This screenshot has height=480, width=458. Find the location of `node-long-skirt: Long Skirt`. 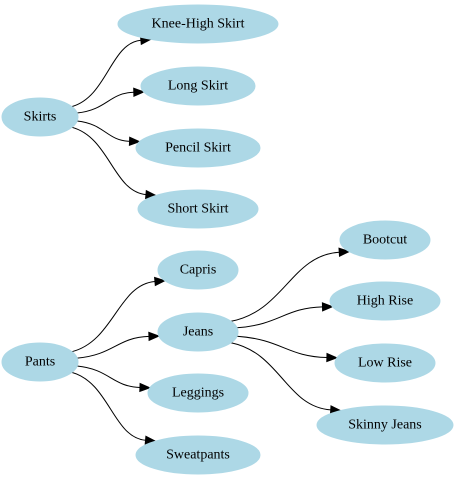

node-long-skirt: Long Skirt is located at coordinates (198, 86).